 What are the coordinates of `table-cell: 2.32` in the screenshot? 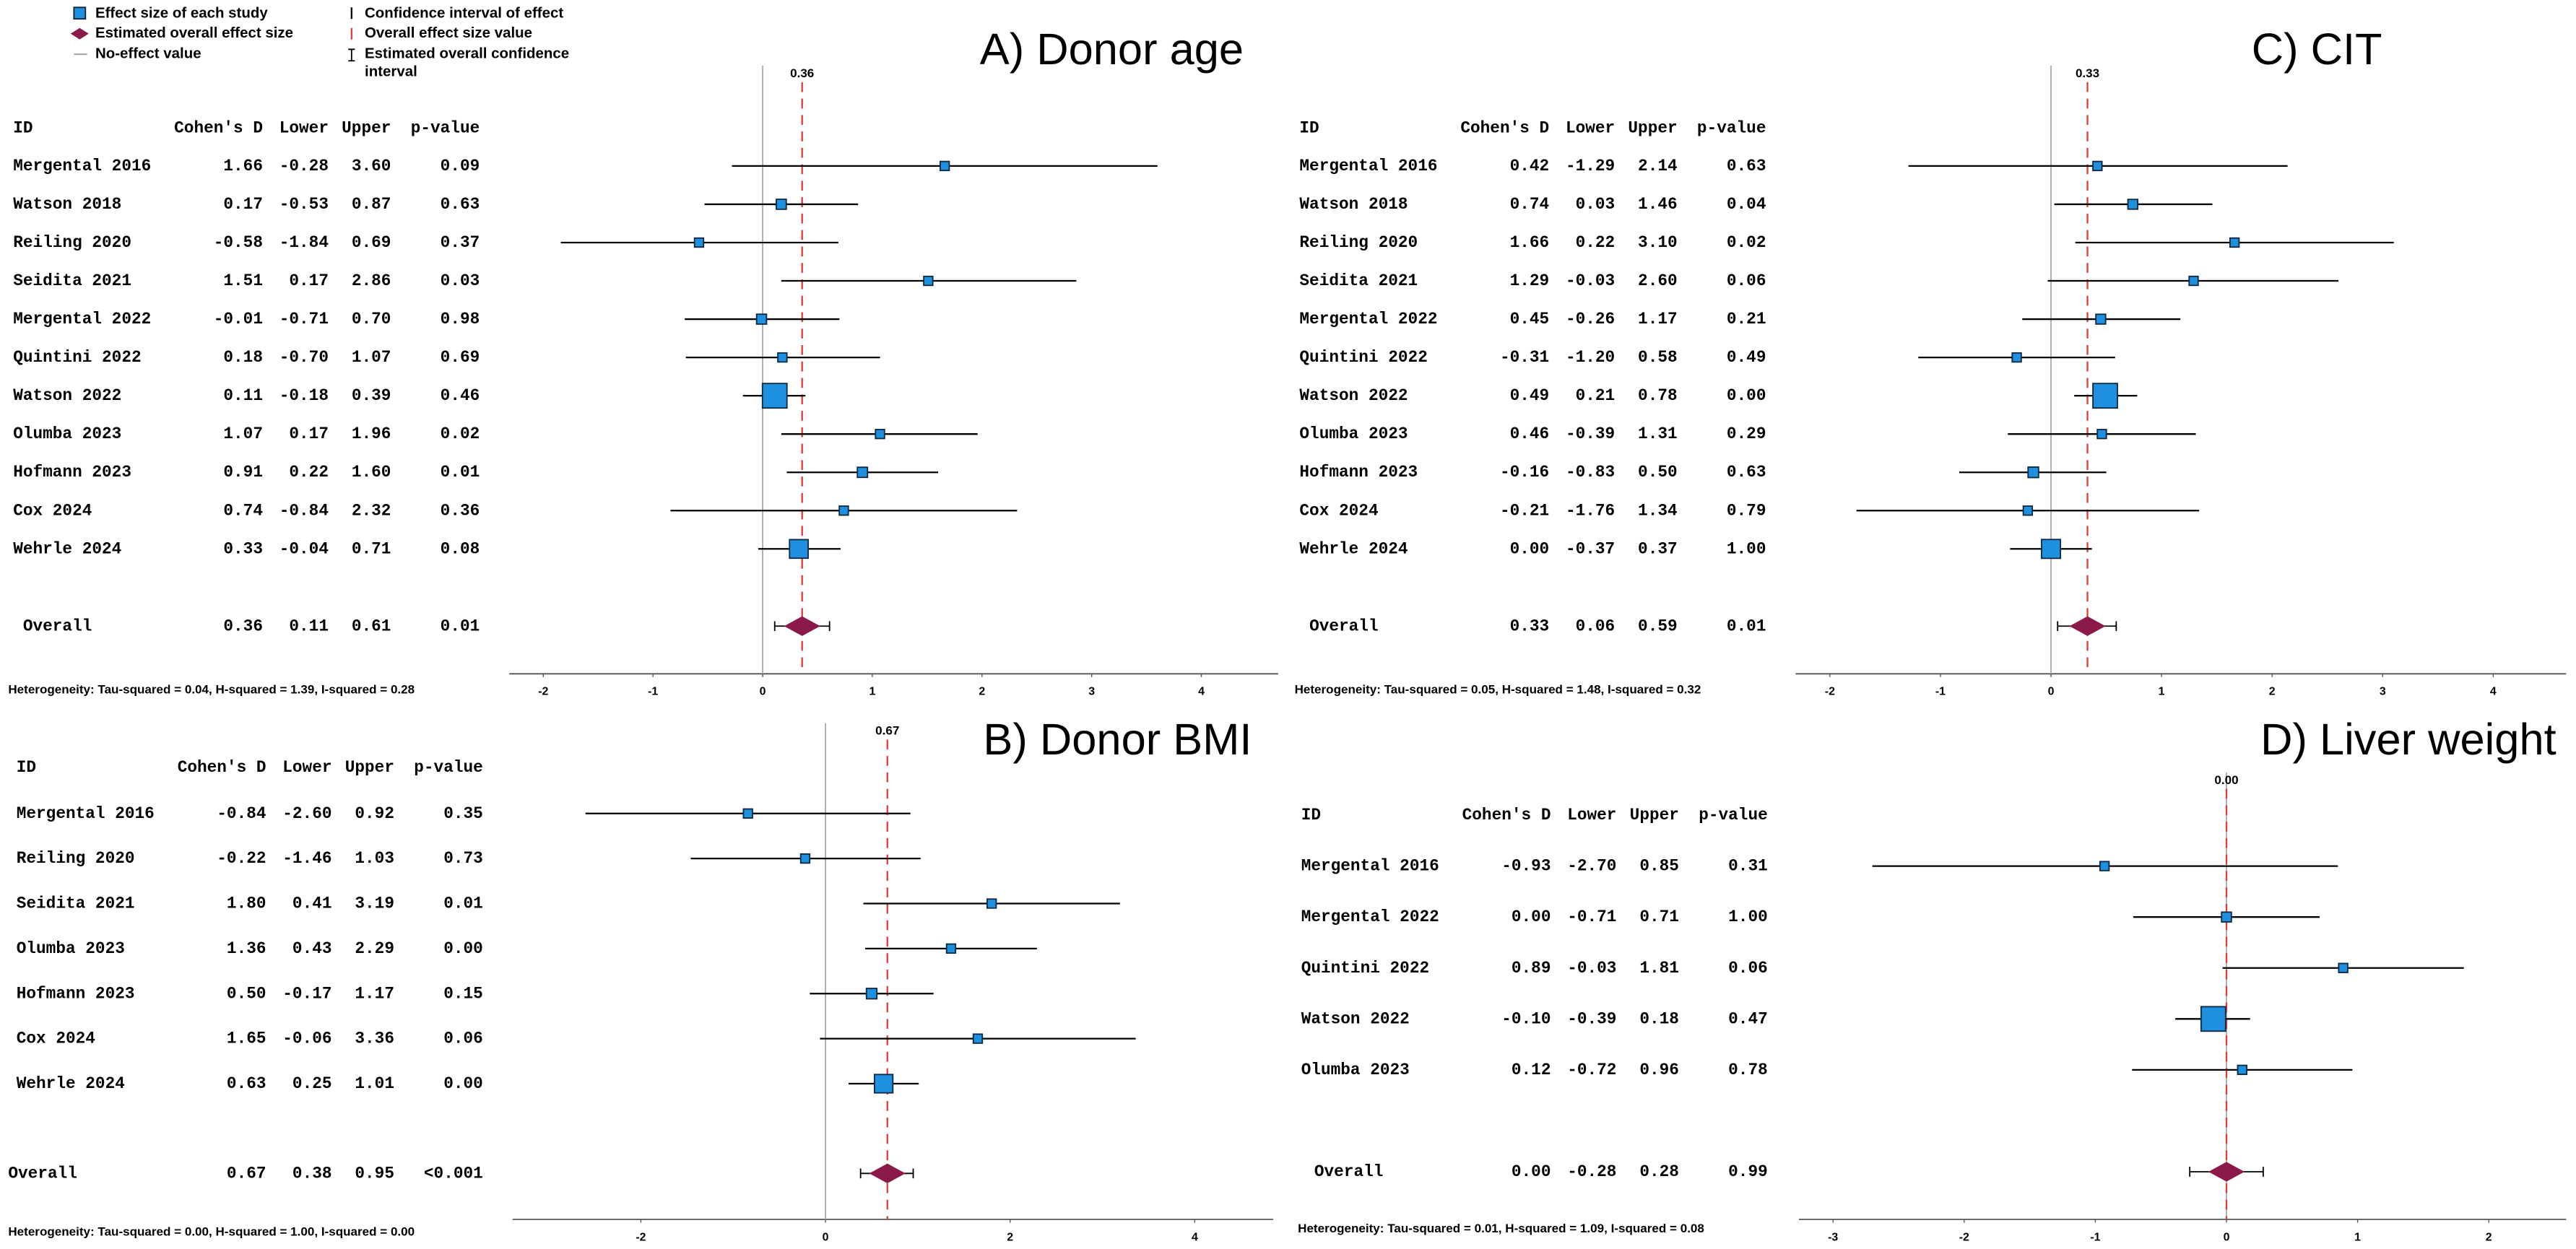 It's located at (371, 510).